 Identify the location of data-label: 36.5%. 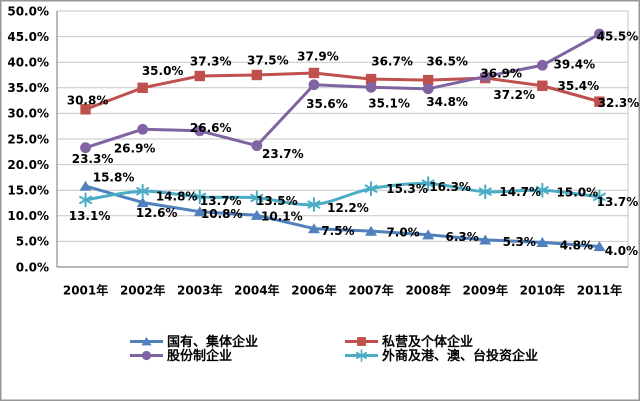
(447, 61).